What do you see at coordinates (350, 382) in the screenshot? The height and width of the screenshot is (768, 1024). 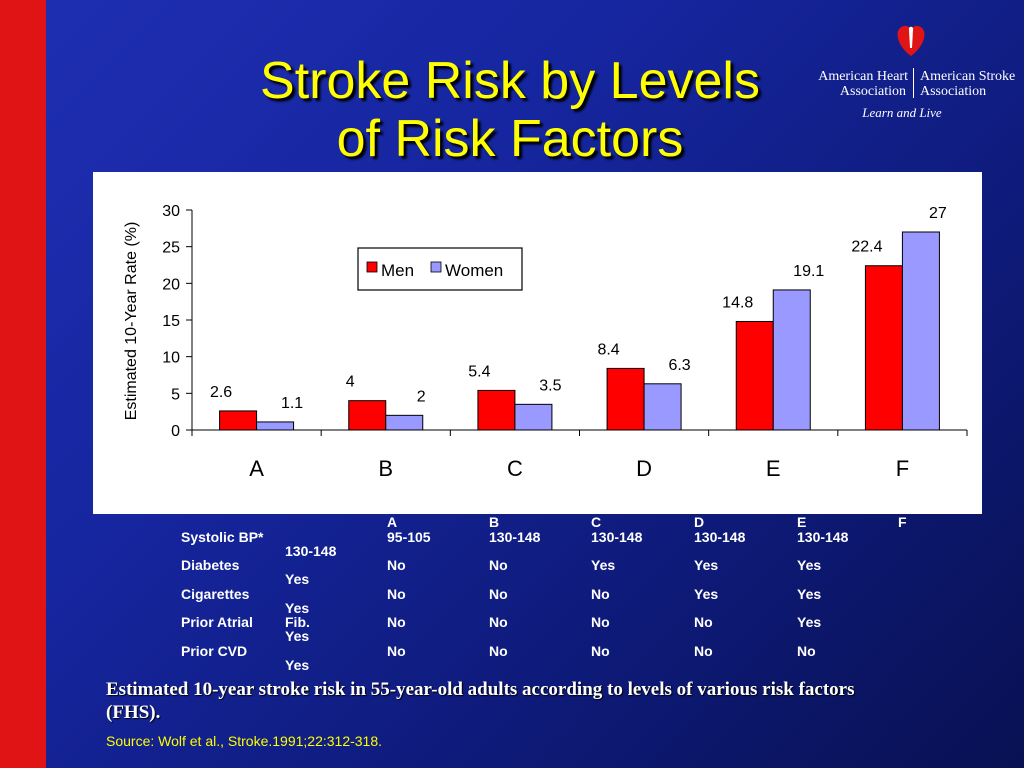 I see `data-label-men-B: 4` at bounding box center [350, 382].